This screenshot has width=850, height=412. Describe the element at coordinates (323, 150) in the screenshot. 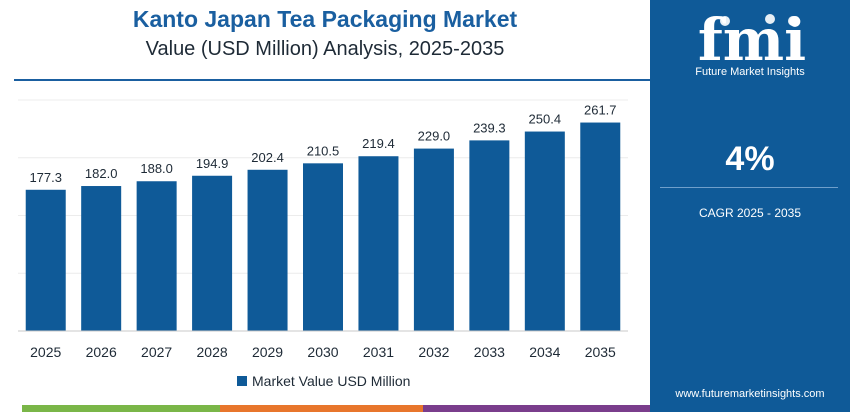

I see `value-label-2030: 210.5` at that location.